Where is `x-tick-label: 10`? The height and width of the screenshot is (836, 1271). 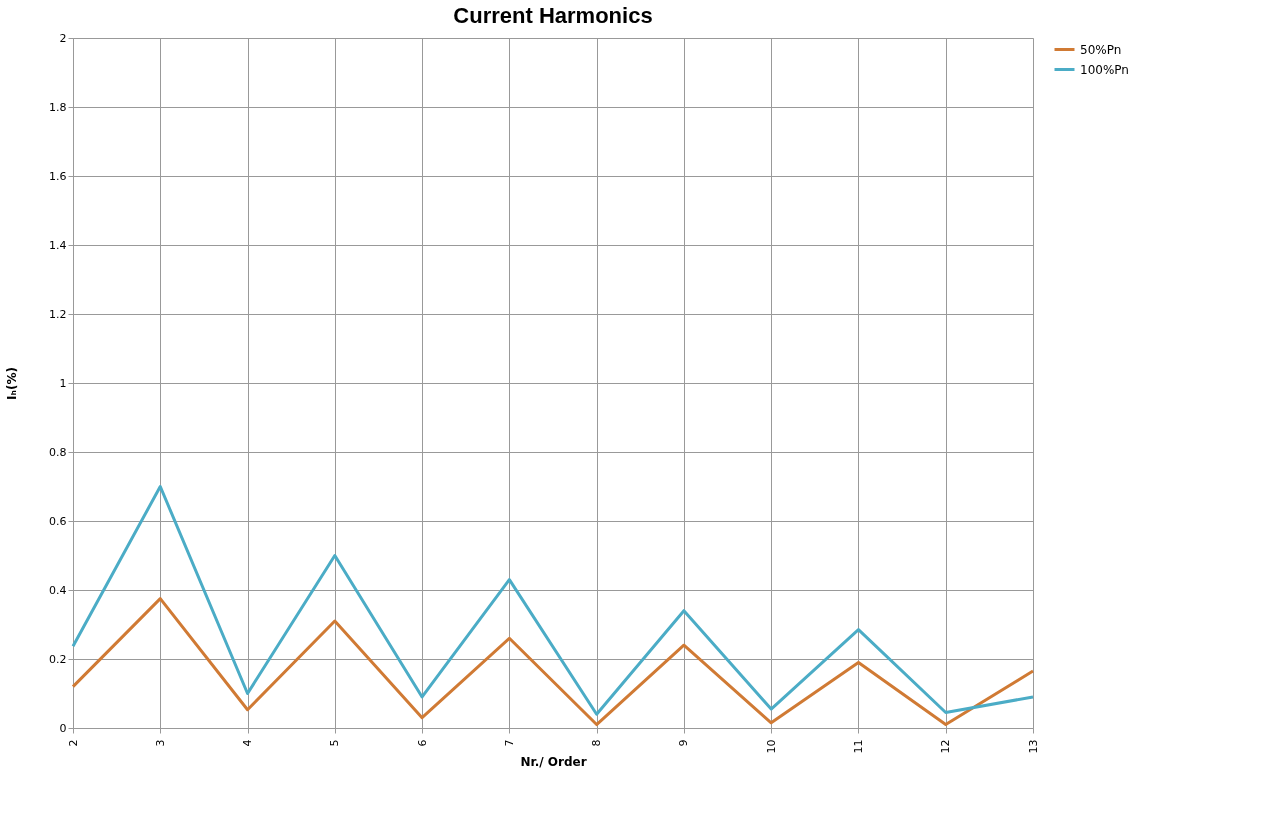
x-tick-label: 10 is located at coordinates (771, 746).